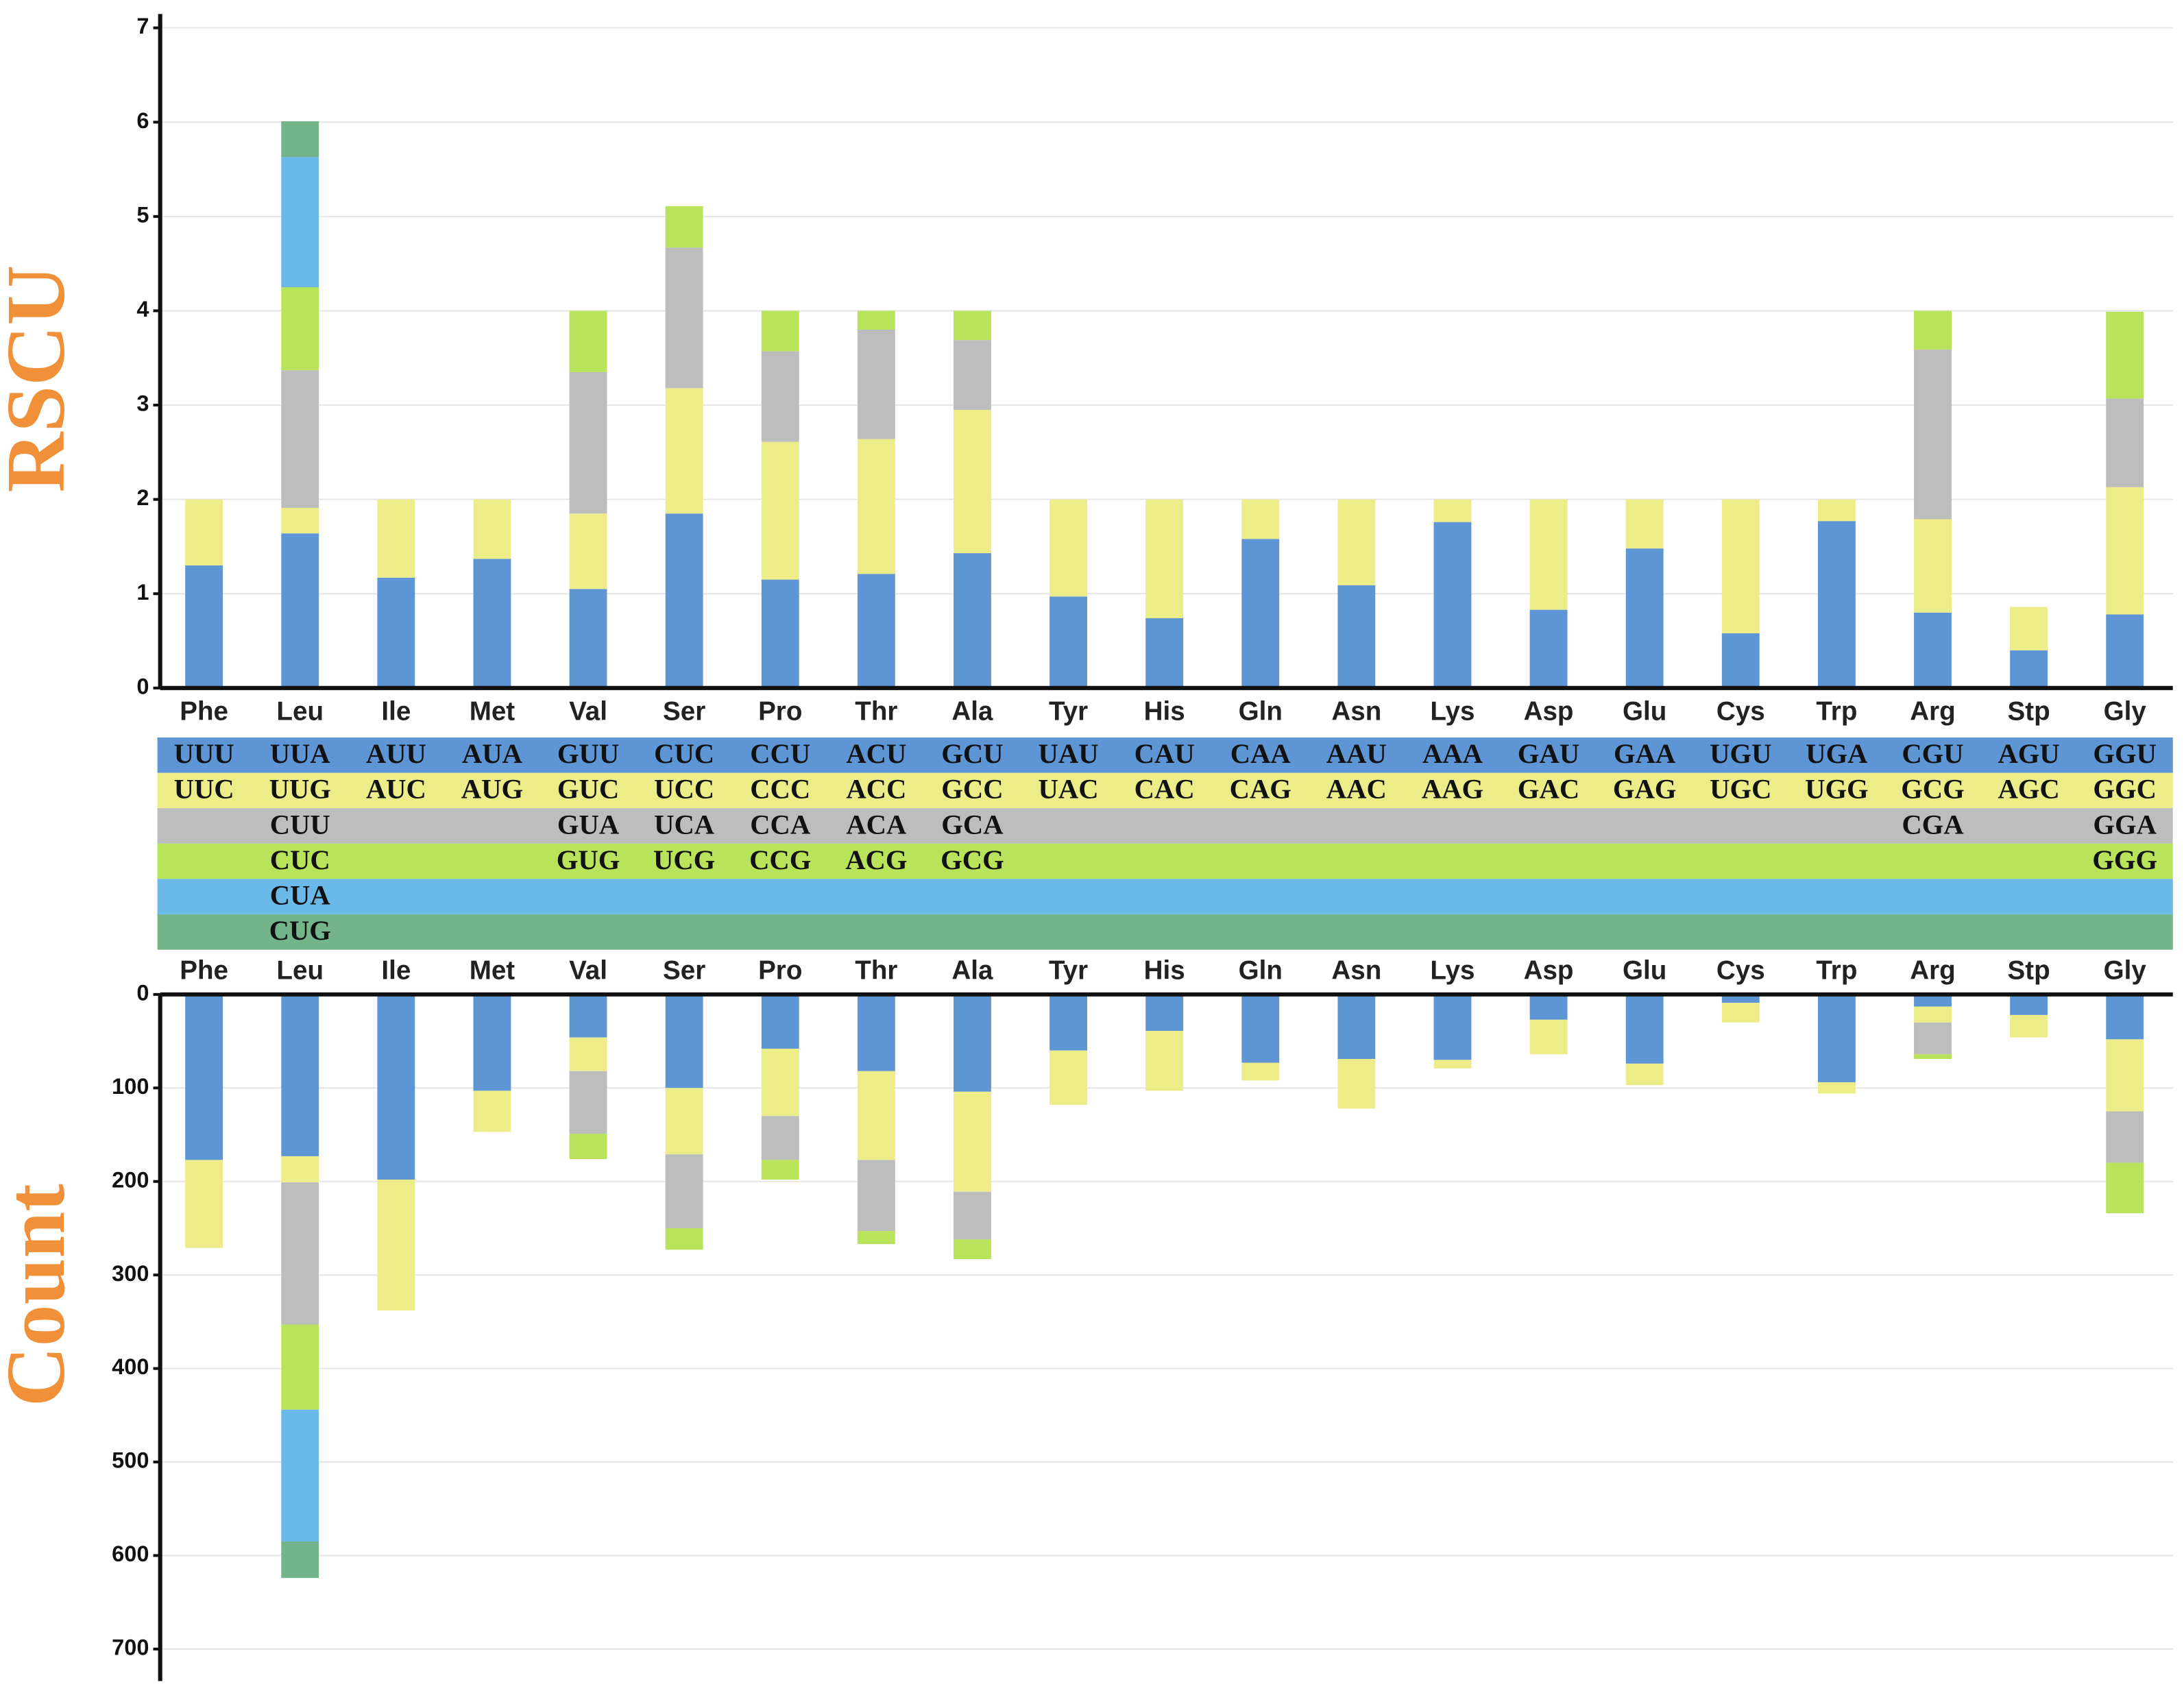 The image size is (2184, 1695). I want to click on codon-label: AAA, so click(1452, 754).